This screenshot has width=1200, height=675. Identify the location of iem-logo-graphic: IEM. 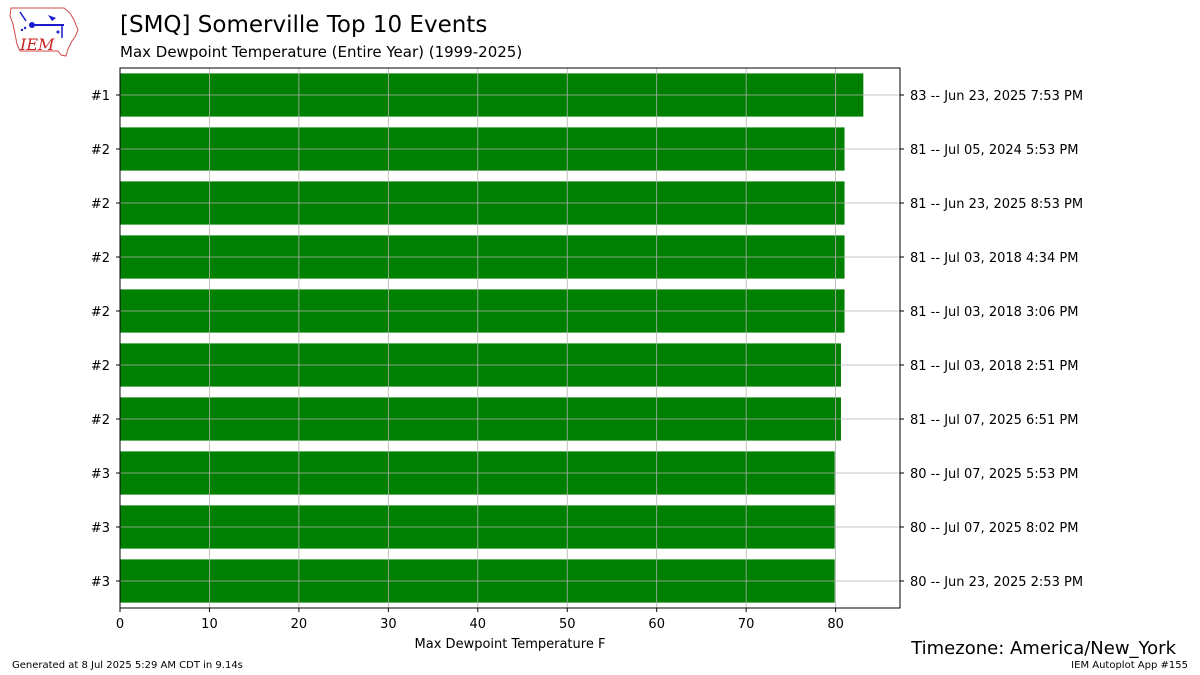
(44, 32).